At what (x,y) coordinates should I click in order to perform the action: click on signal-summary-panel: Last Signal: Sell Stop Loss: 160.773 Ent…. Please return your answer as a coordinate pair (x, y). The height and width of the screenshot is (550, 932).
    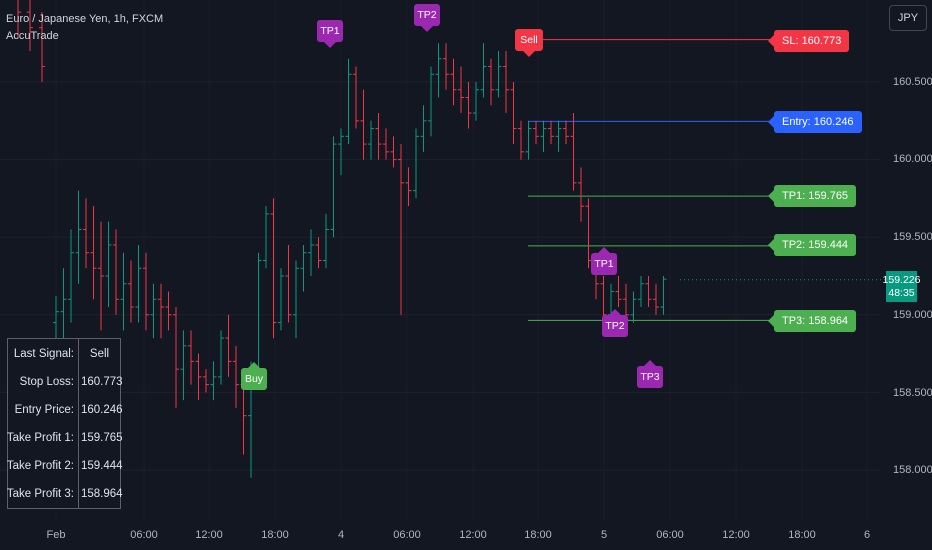
    Looking at the image, I should click on (64, 423).